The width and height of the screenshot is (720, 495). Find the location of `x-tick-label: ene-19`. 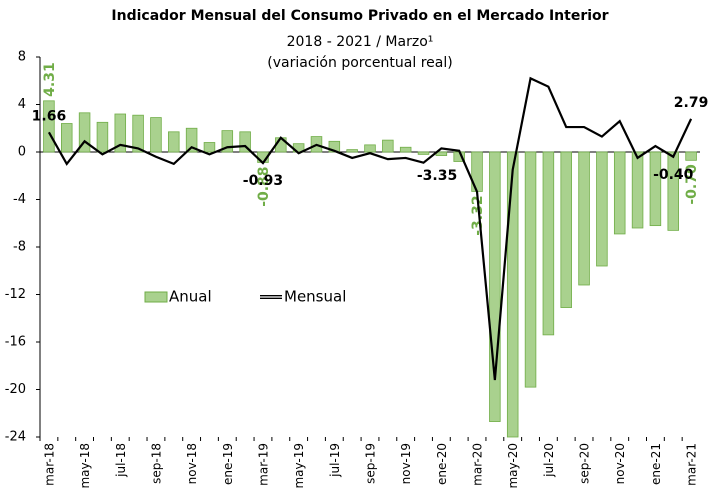

x-tick-label: ene-19 is located at coordinates (228, 464).